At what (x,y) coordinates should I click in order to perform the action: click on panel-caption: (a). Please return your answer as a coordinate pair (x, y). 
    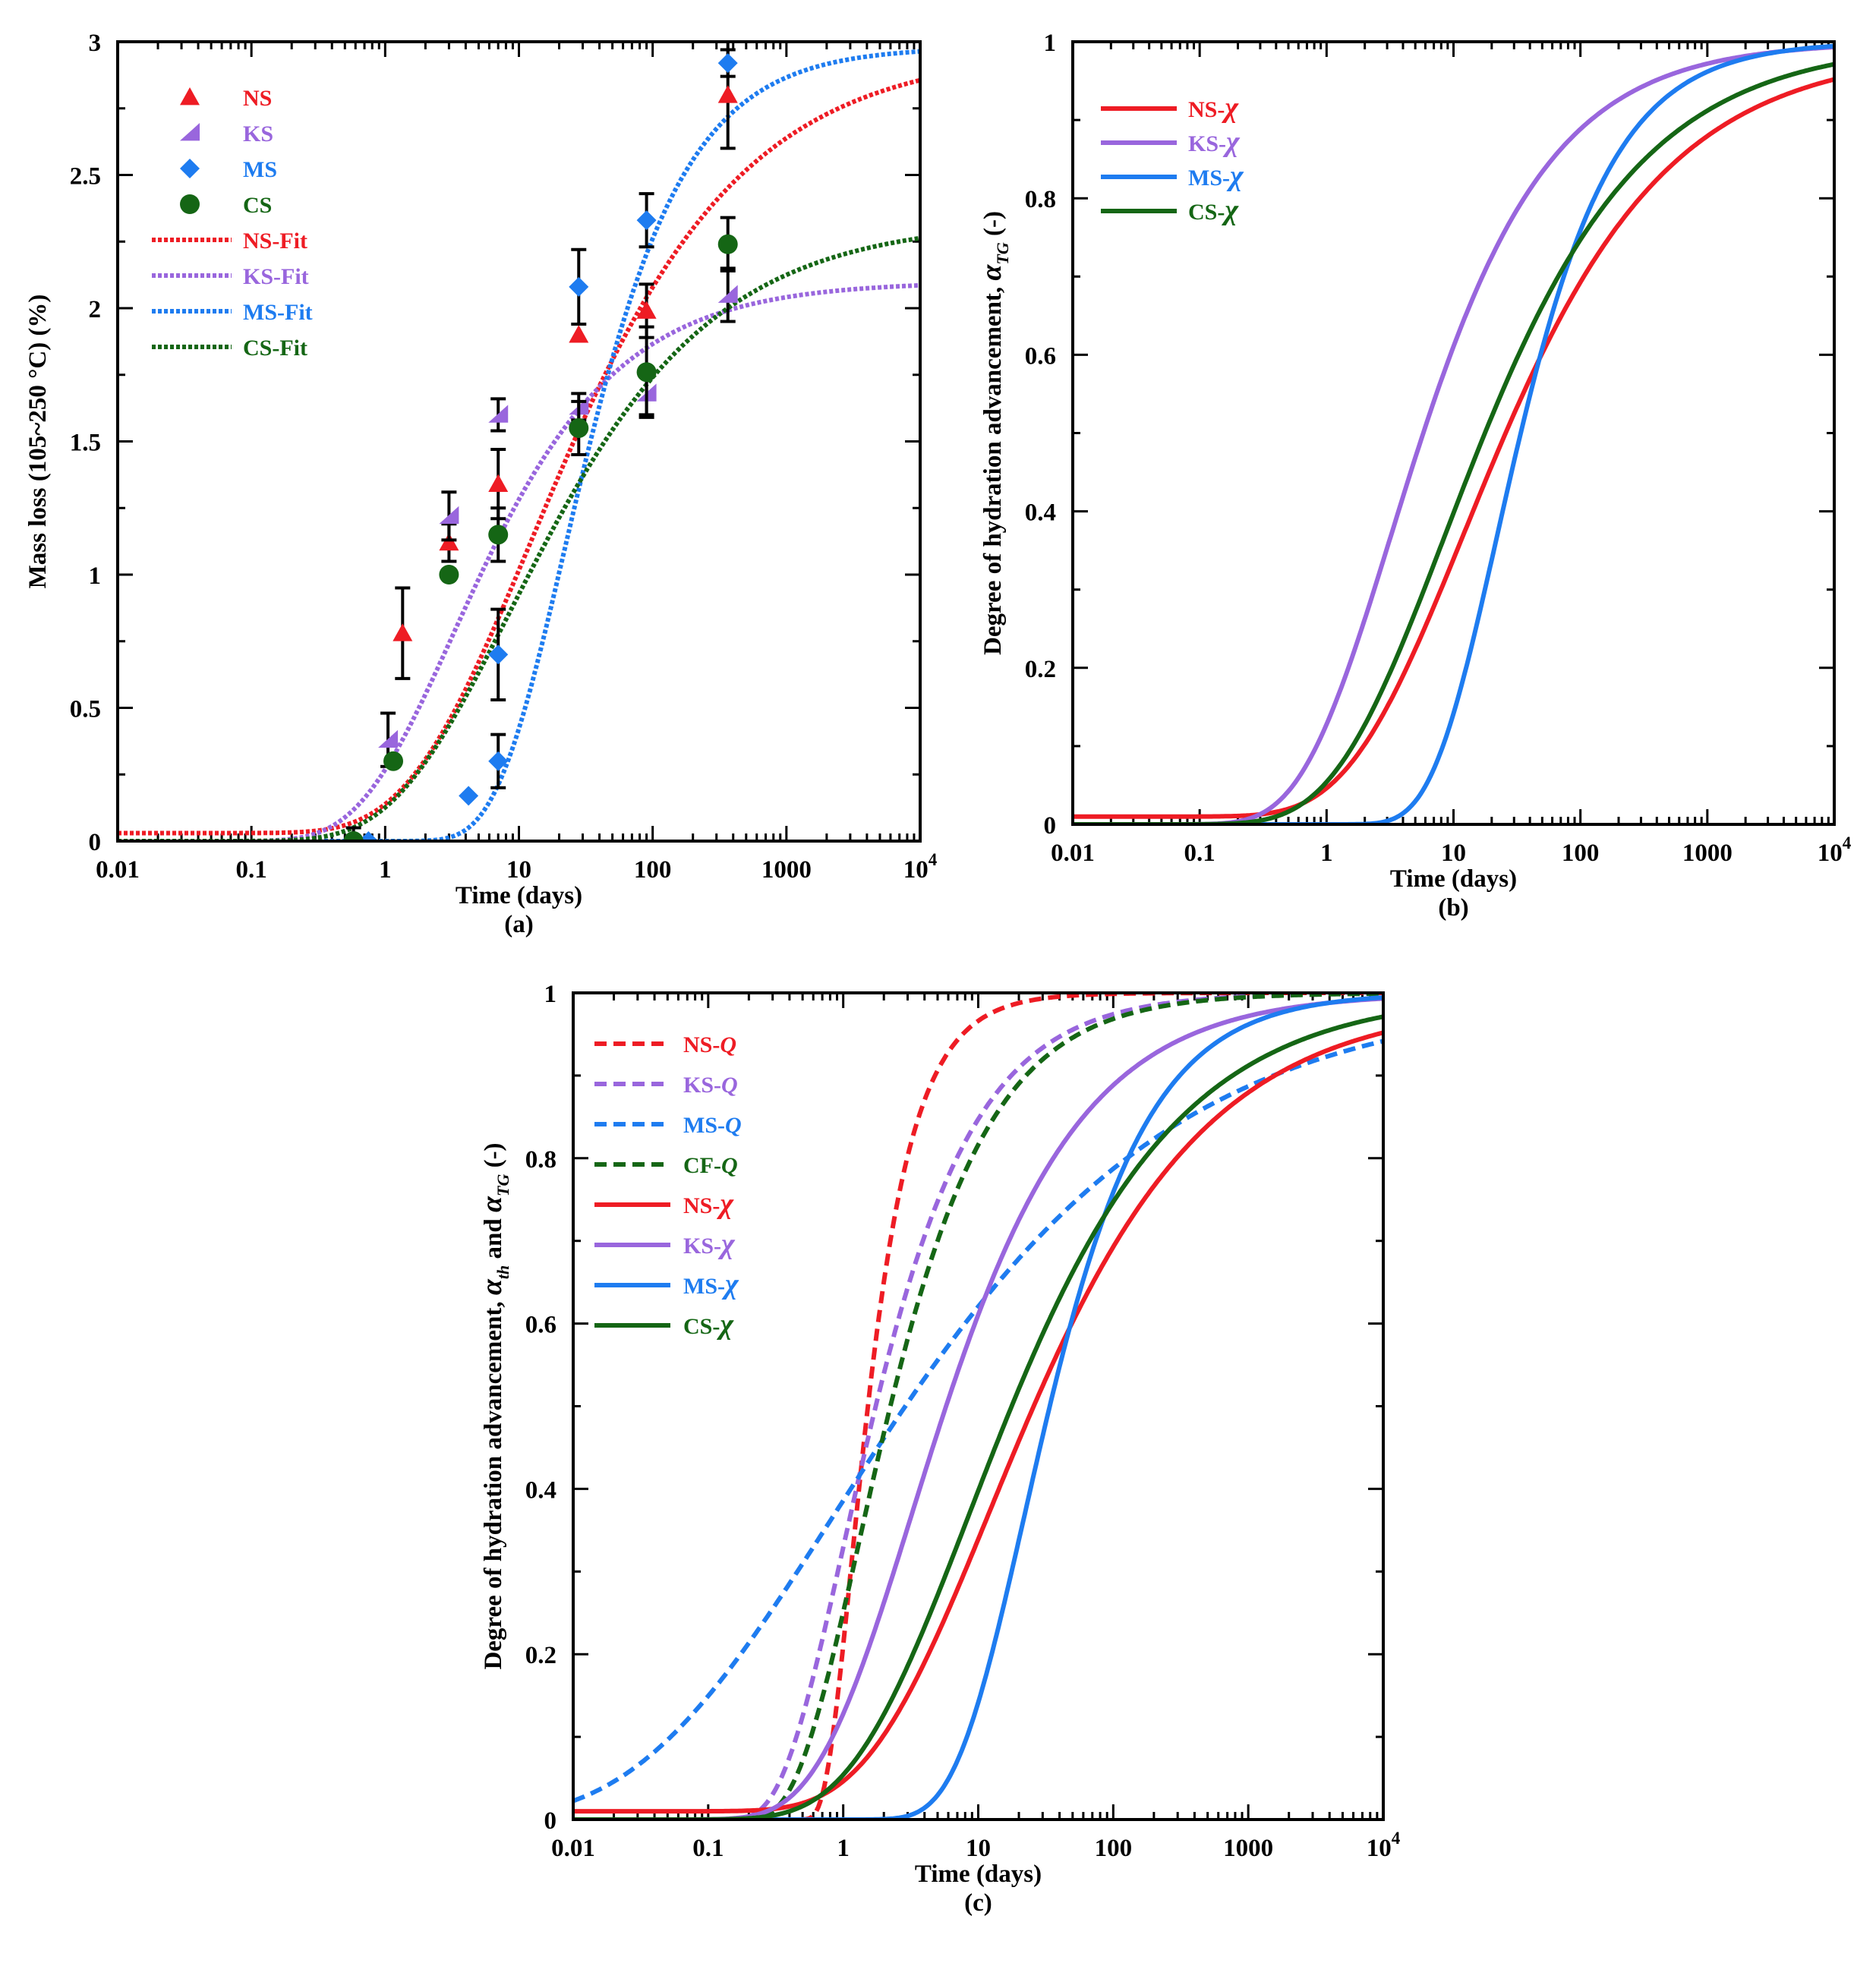
    Looking at the image, I should click on (518, 925).